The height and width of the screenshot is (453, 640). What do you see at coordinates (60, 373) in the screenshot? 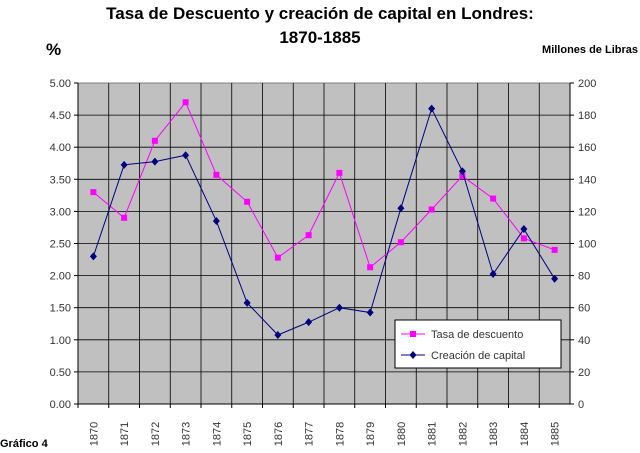
I see `y-left-tick-label: 0.50` at bounding box center [60, 373].